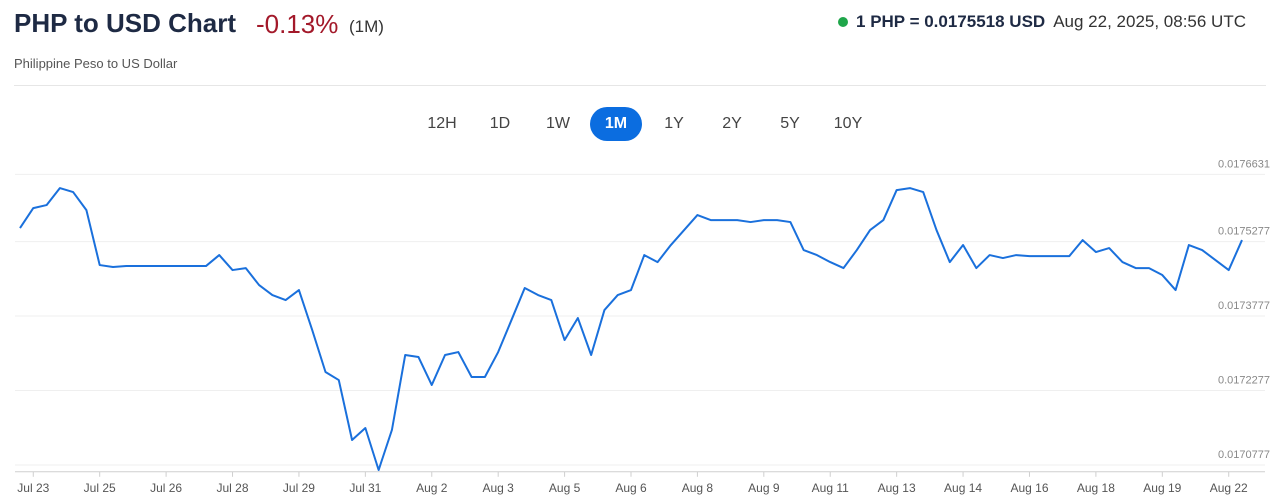 This screenshot has width=1280, height=497. Describe the element at coordinates (790, 123) in the screenshot. I see `range-button: 5Y` at that location.